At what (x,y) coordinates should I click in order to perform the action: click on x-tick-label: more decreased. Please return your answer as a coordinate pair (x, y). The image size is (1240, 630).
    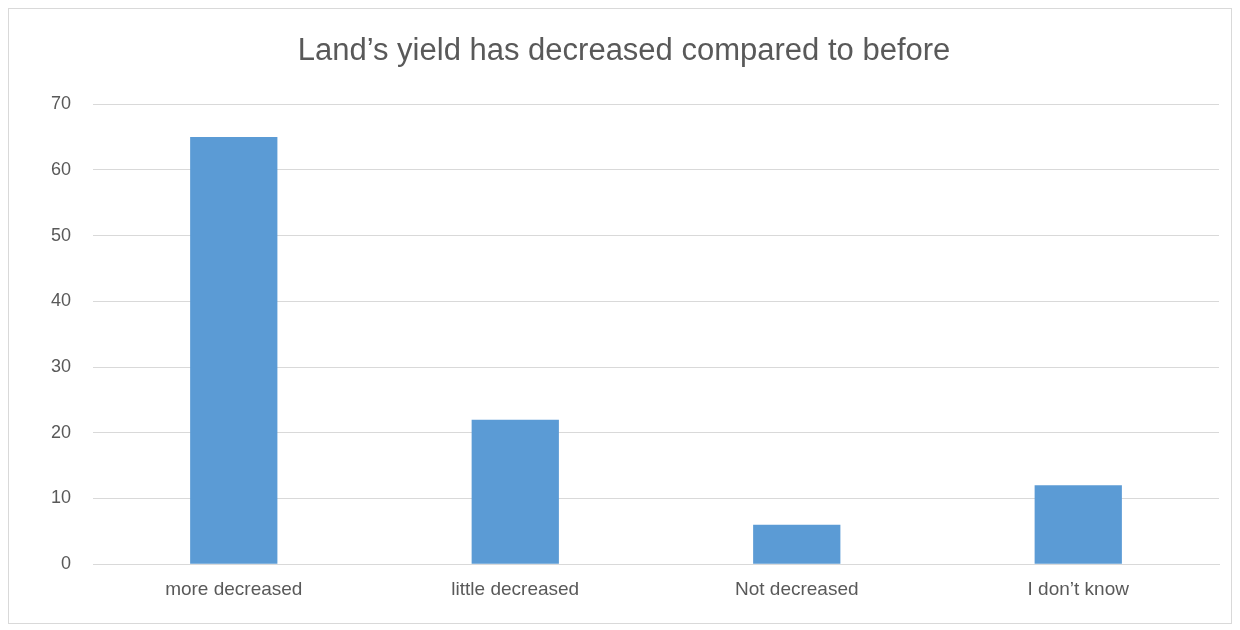
    Looking at the image, I should click on (234, 588).